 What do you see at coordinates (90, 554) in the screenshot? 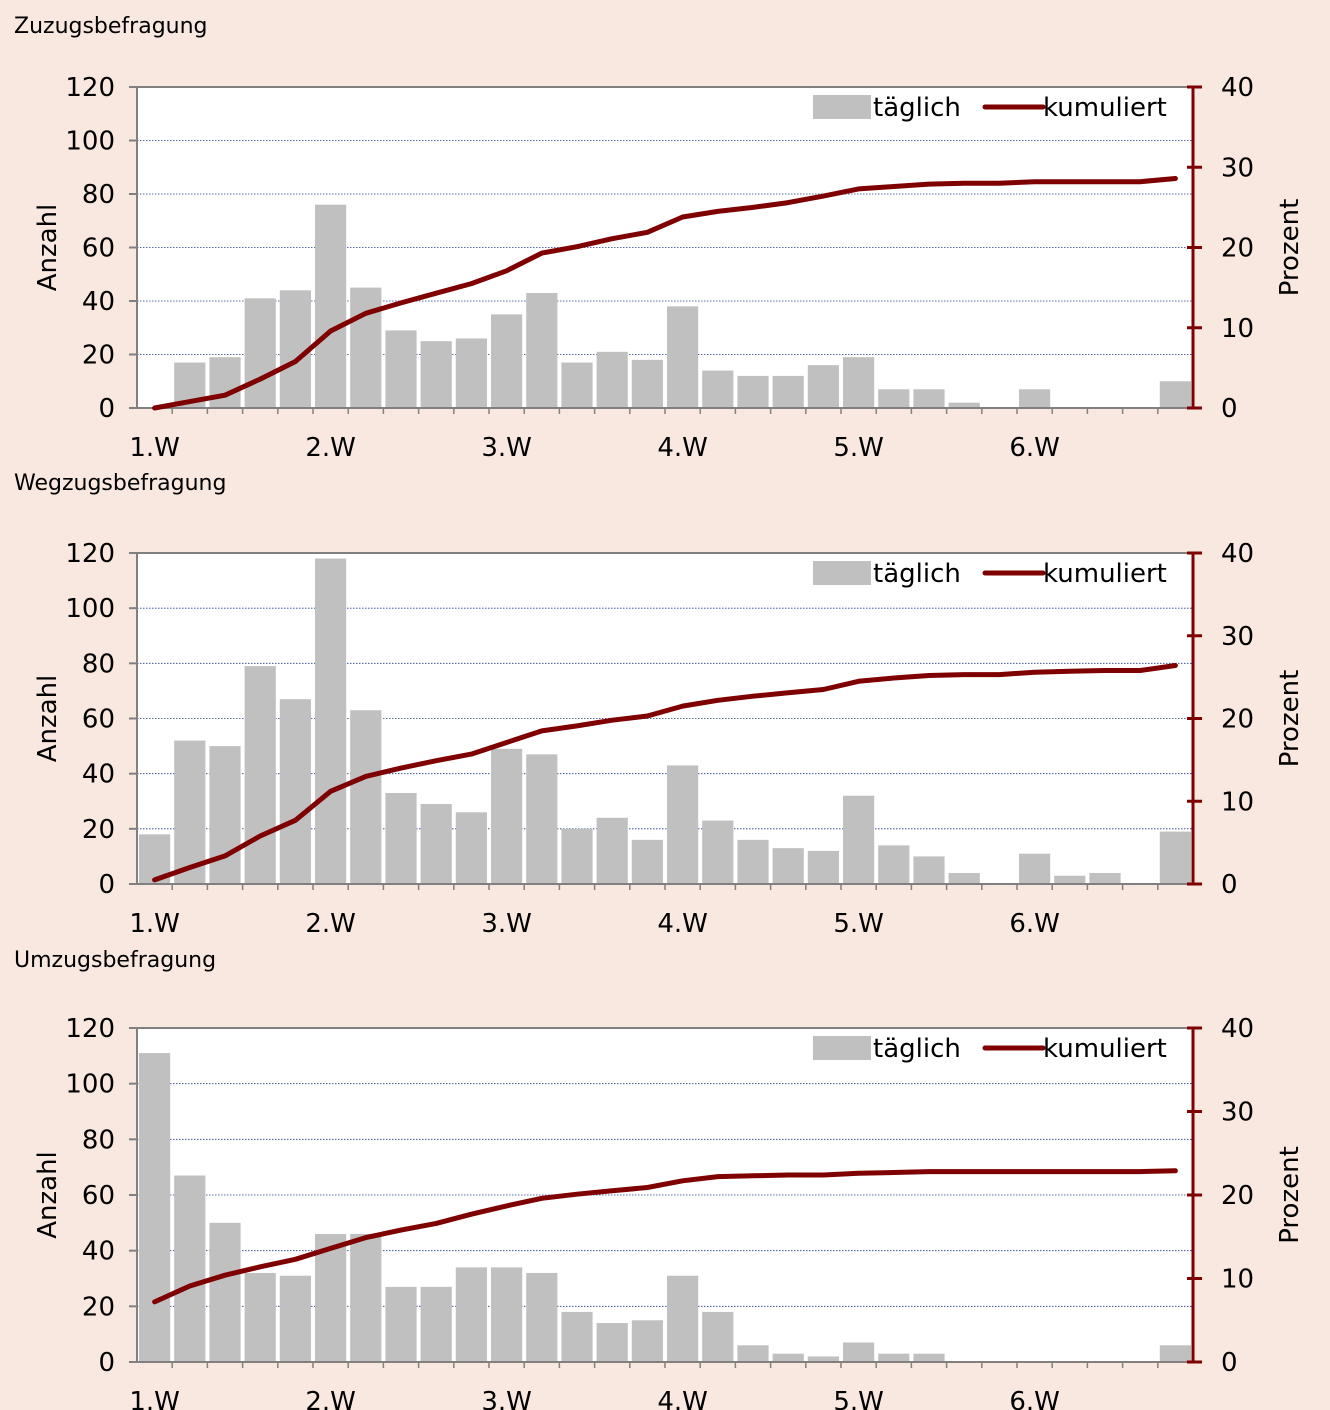
I see `y-tick-label: 120` at bounding box center [90, 554].